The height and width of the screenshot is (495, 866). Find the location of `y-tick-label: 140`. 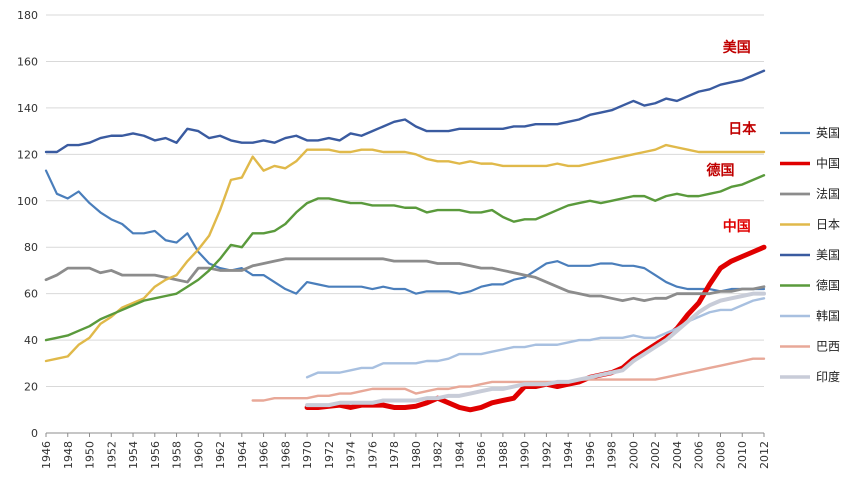

y-tick-label: 140 is located at coordinates (27, 108).